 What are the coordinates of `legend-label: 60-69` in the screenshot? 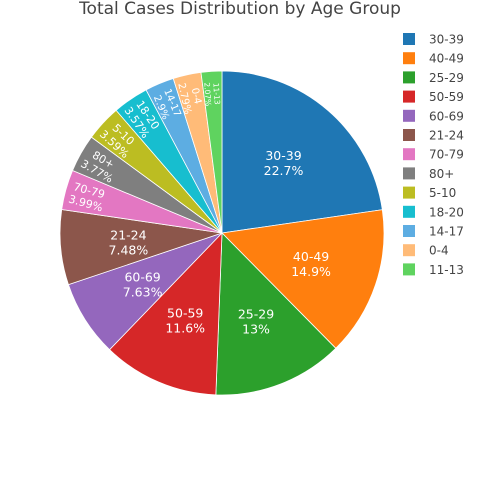 It's located at (446, 116).